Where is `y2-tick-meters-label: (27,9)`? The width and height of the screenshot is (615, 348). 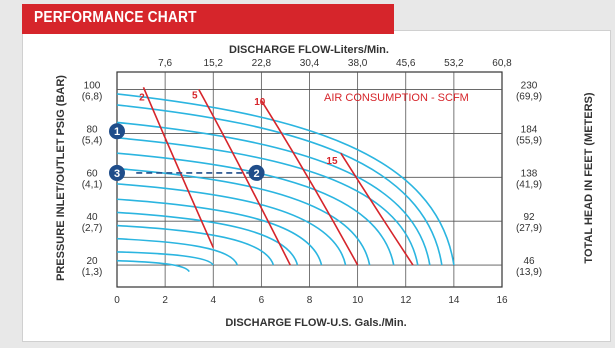
y2-tick-meters-label: (27,9) is located at coordinates (529, 228).